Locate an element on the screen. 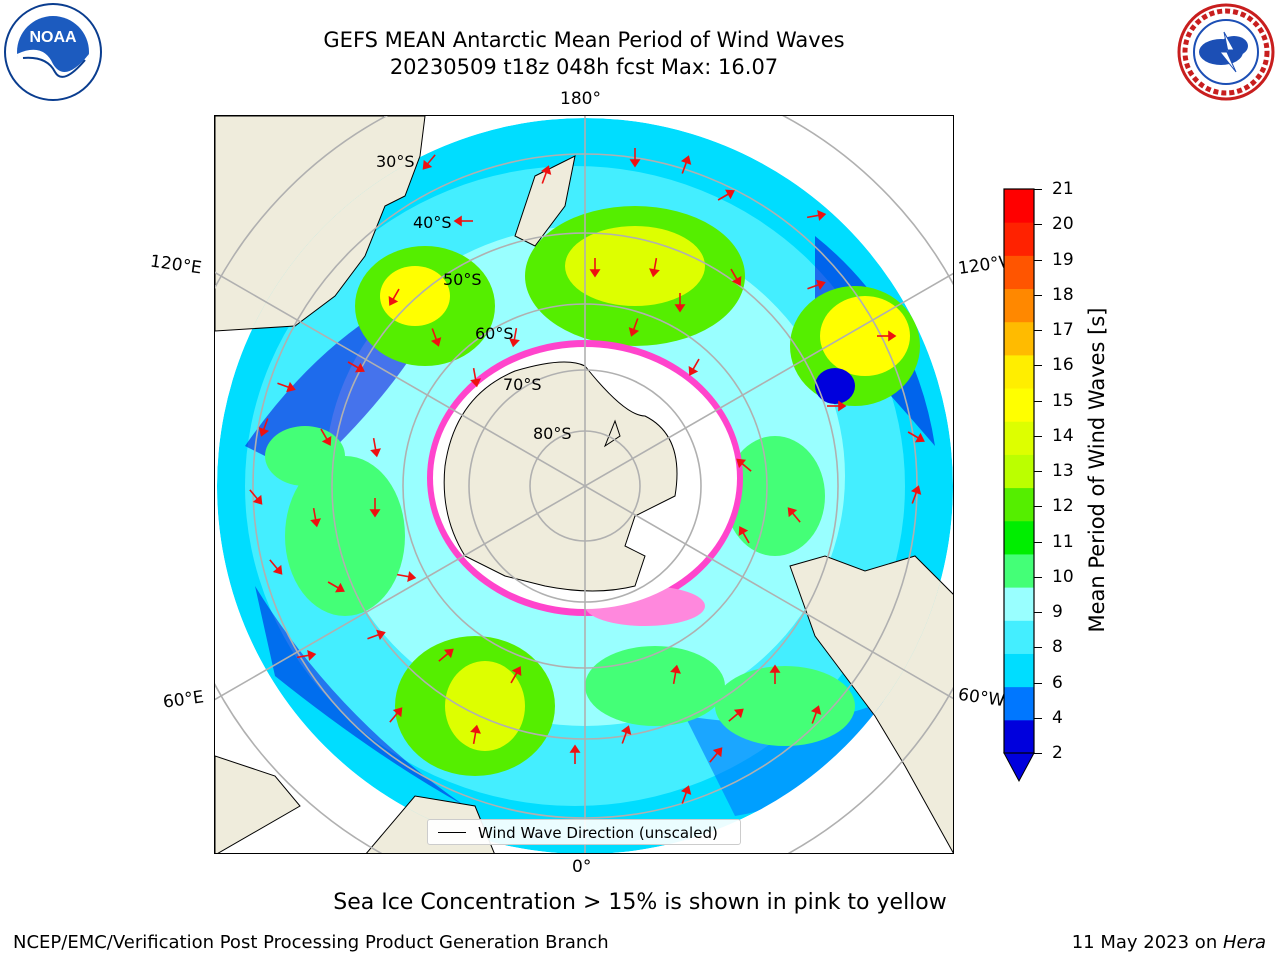  noaa-logo-text: NOAA is located at coordinates (53, 37).